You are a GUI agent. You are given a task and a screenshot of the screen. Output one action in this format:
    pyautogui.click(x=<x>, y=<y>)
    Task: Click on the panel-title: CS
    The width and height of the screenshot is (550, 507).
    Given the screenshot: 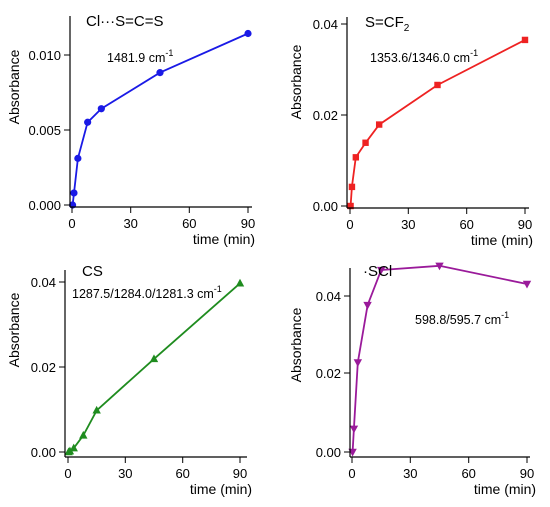 What is the action you would take?
    pyautogui.click(x=92, y=271)
    